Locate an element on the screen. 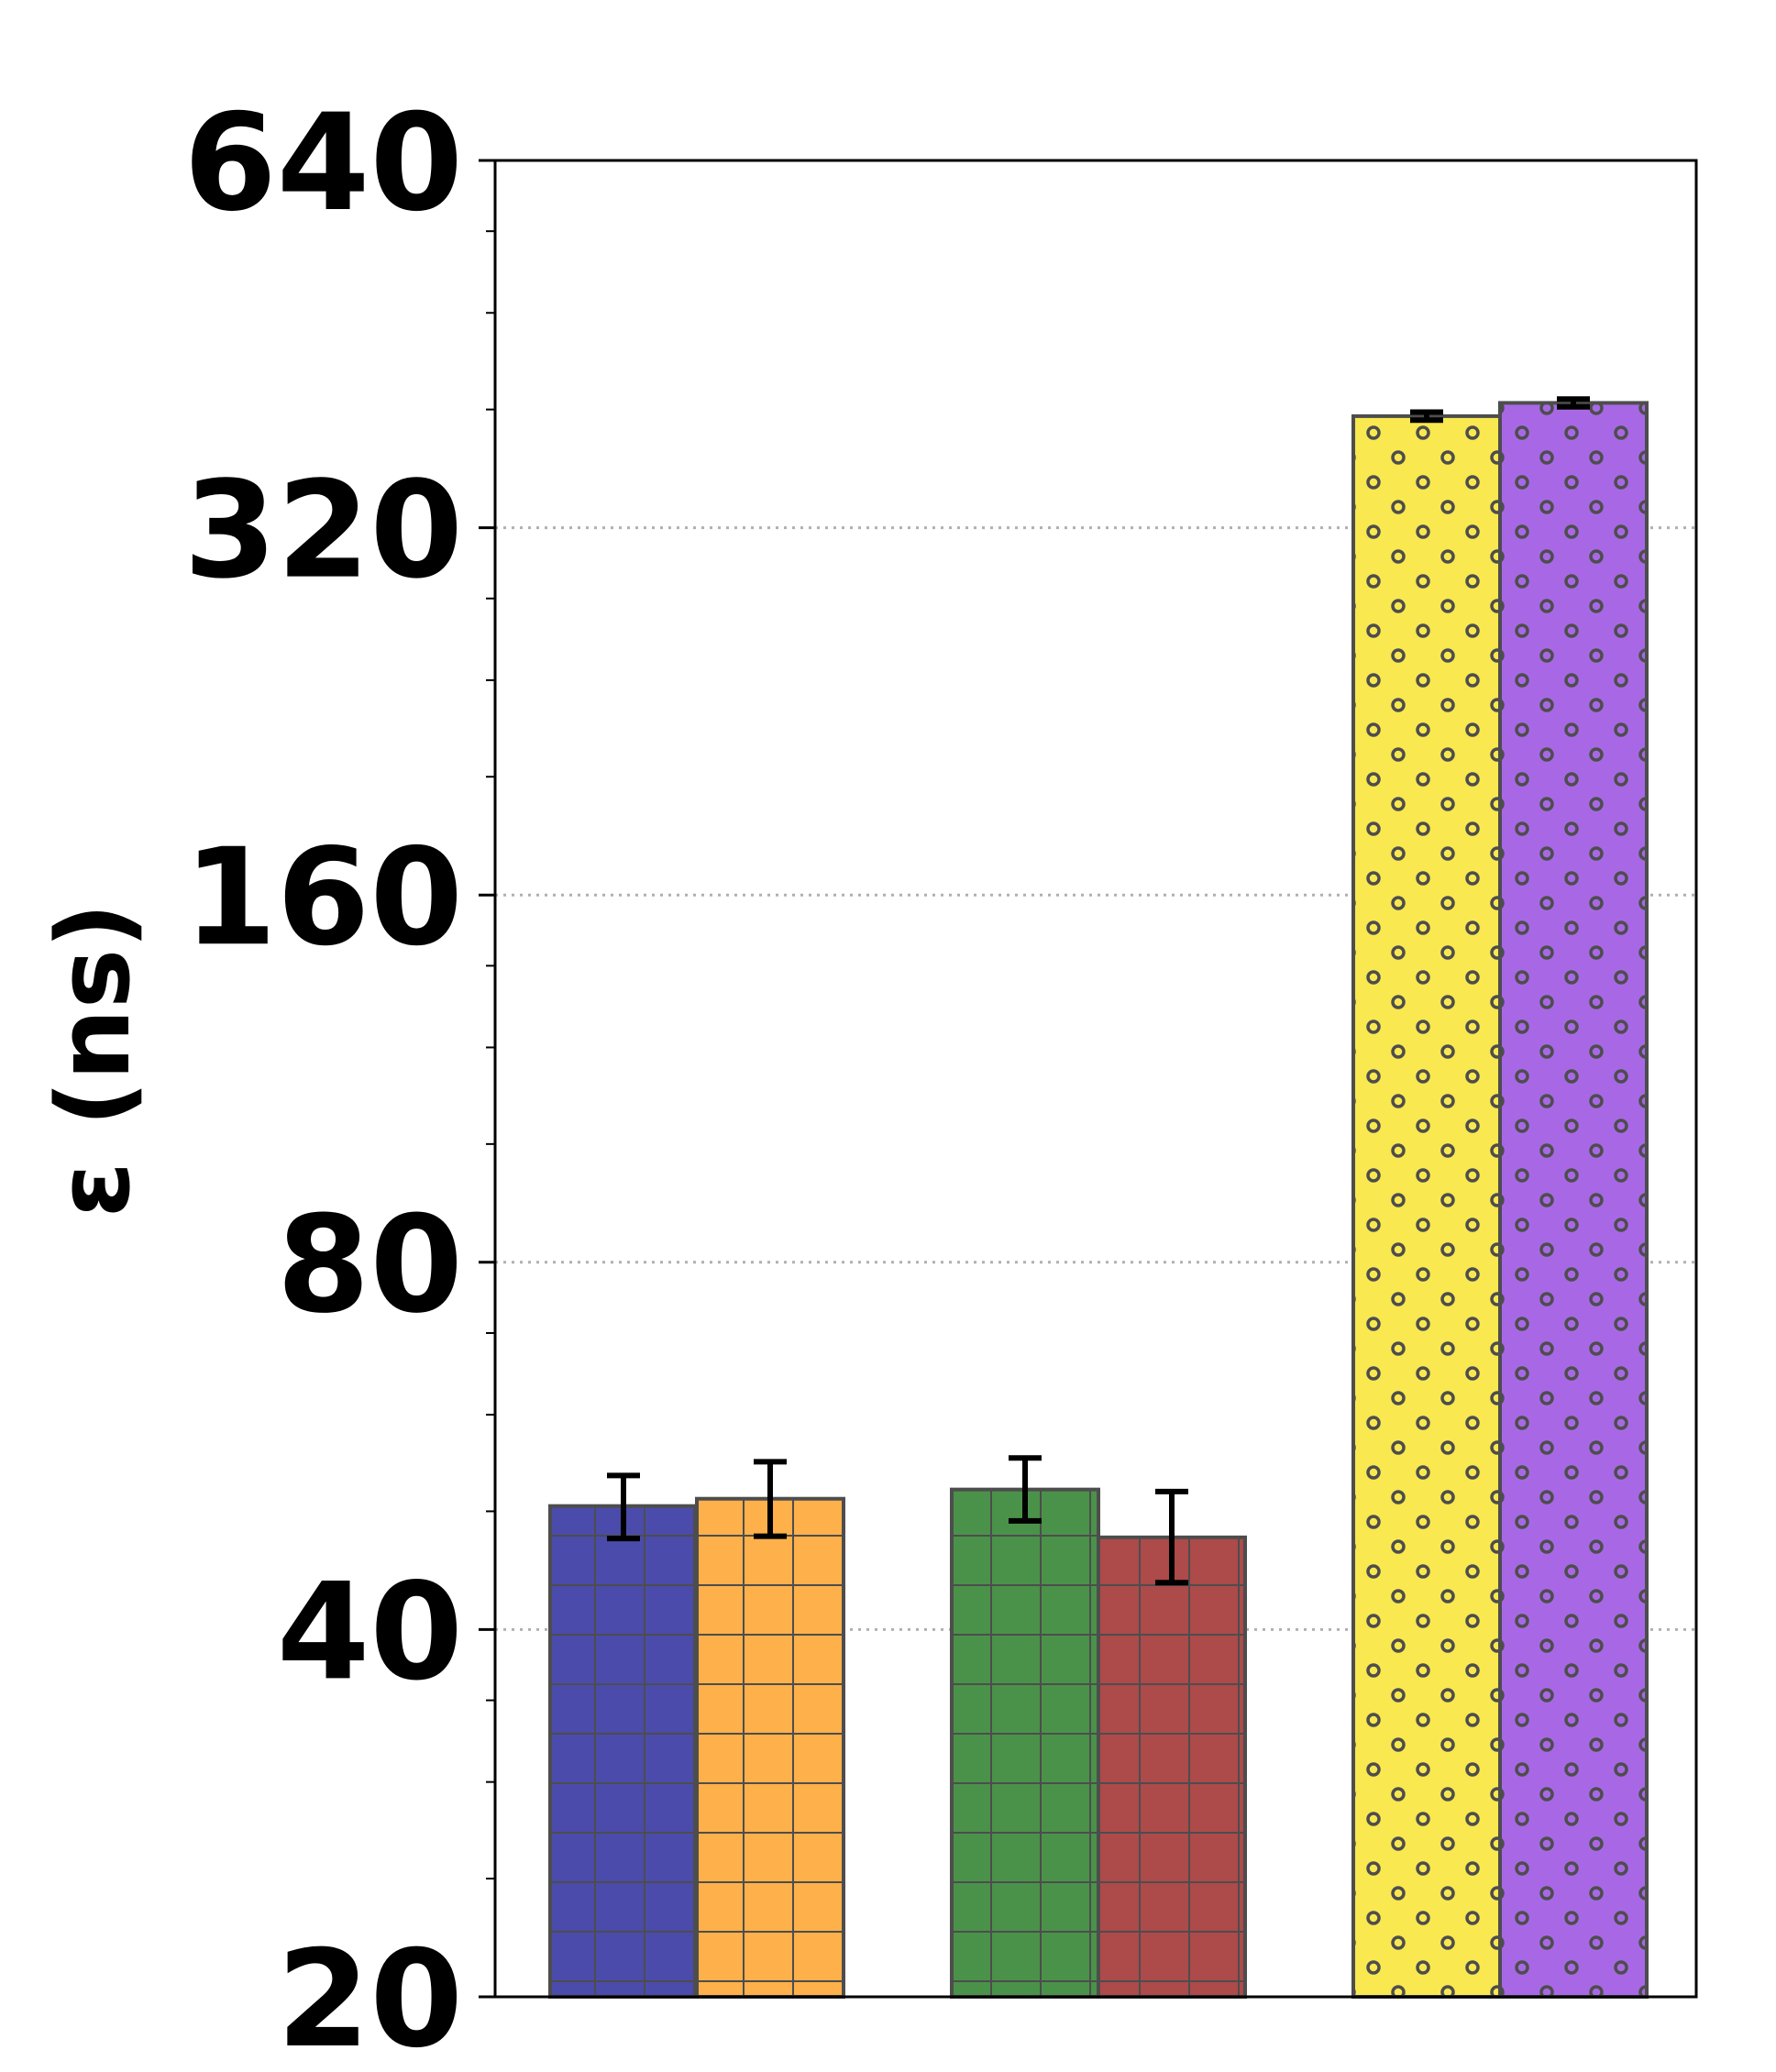  y-tick-label: 320 is located at coordinates (323, 531).